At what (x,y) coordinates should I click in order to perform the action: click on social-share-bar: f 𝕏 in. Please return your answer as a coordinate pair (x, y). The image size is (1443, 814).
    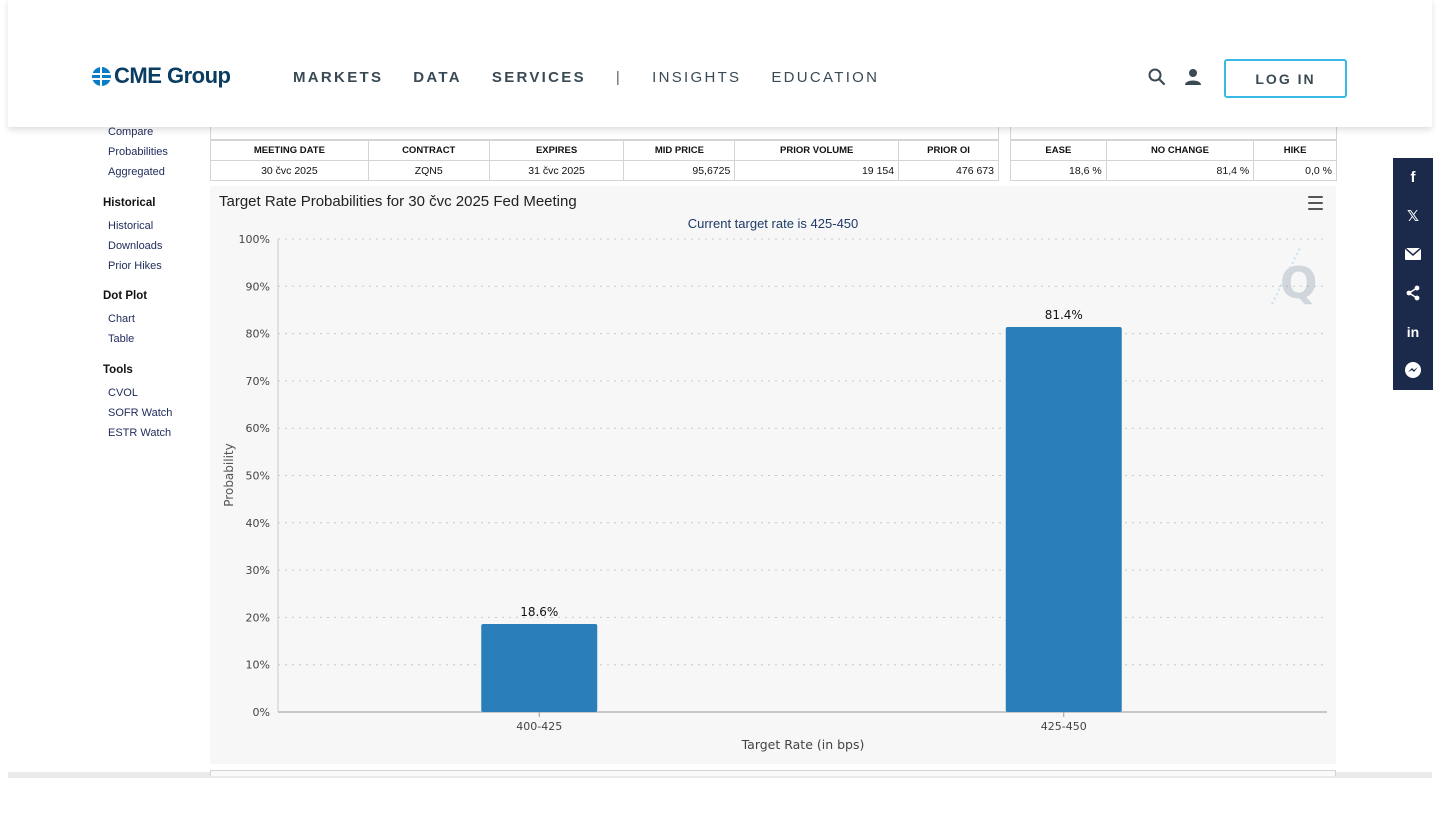
    Looking at the image, I should click on (1413, 274).